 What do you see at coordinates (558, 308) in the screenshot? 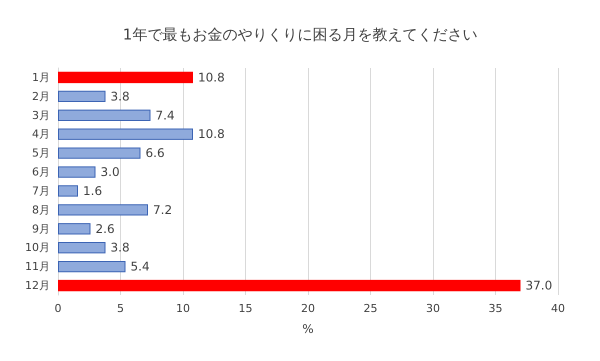
I see `x-tick-label: 40` at bounding box center [558, 308].